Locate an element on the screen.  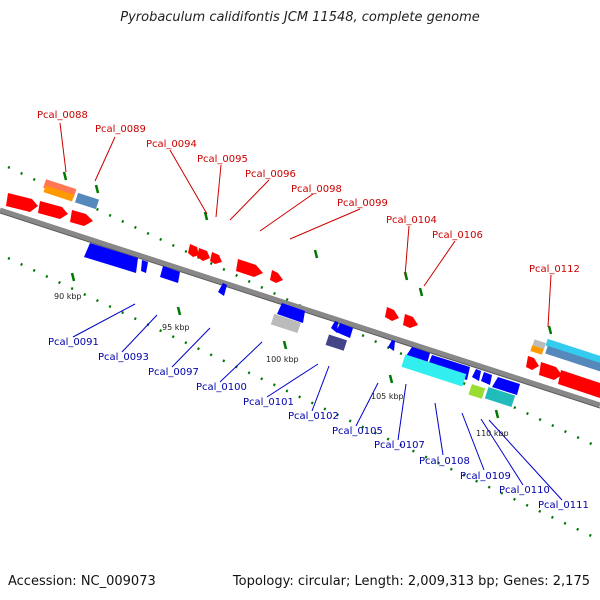
scale-label-100: 100 kbp is located at coordinates (282, 359).